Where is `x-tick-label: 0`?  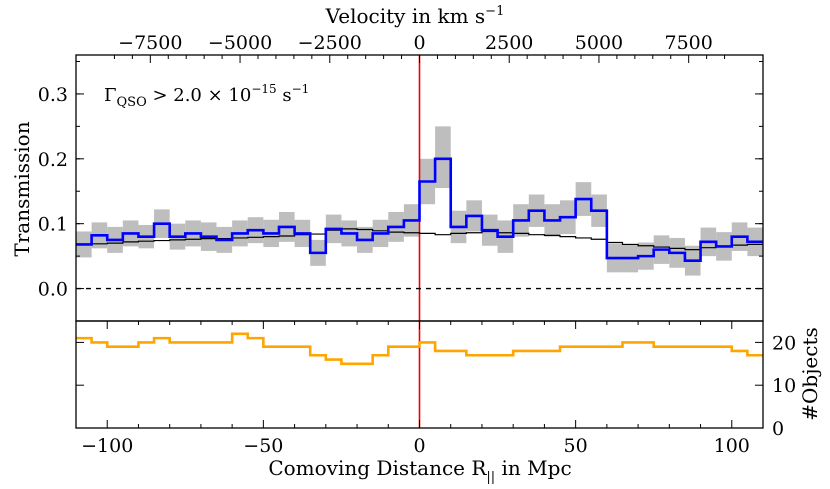 x-tick-label: 0 is located at coordinates (419, 446).